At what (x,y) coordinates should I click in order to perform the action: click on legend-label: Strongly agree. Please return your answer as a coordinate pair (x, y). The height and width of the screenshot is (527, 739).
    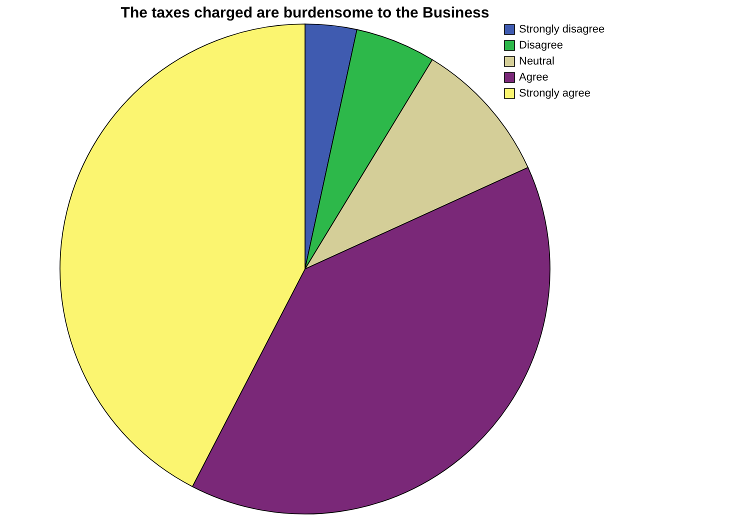
    Looking at the image, I should click on (555, 94).